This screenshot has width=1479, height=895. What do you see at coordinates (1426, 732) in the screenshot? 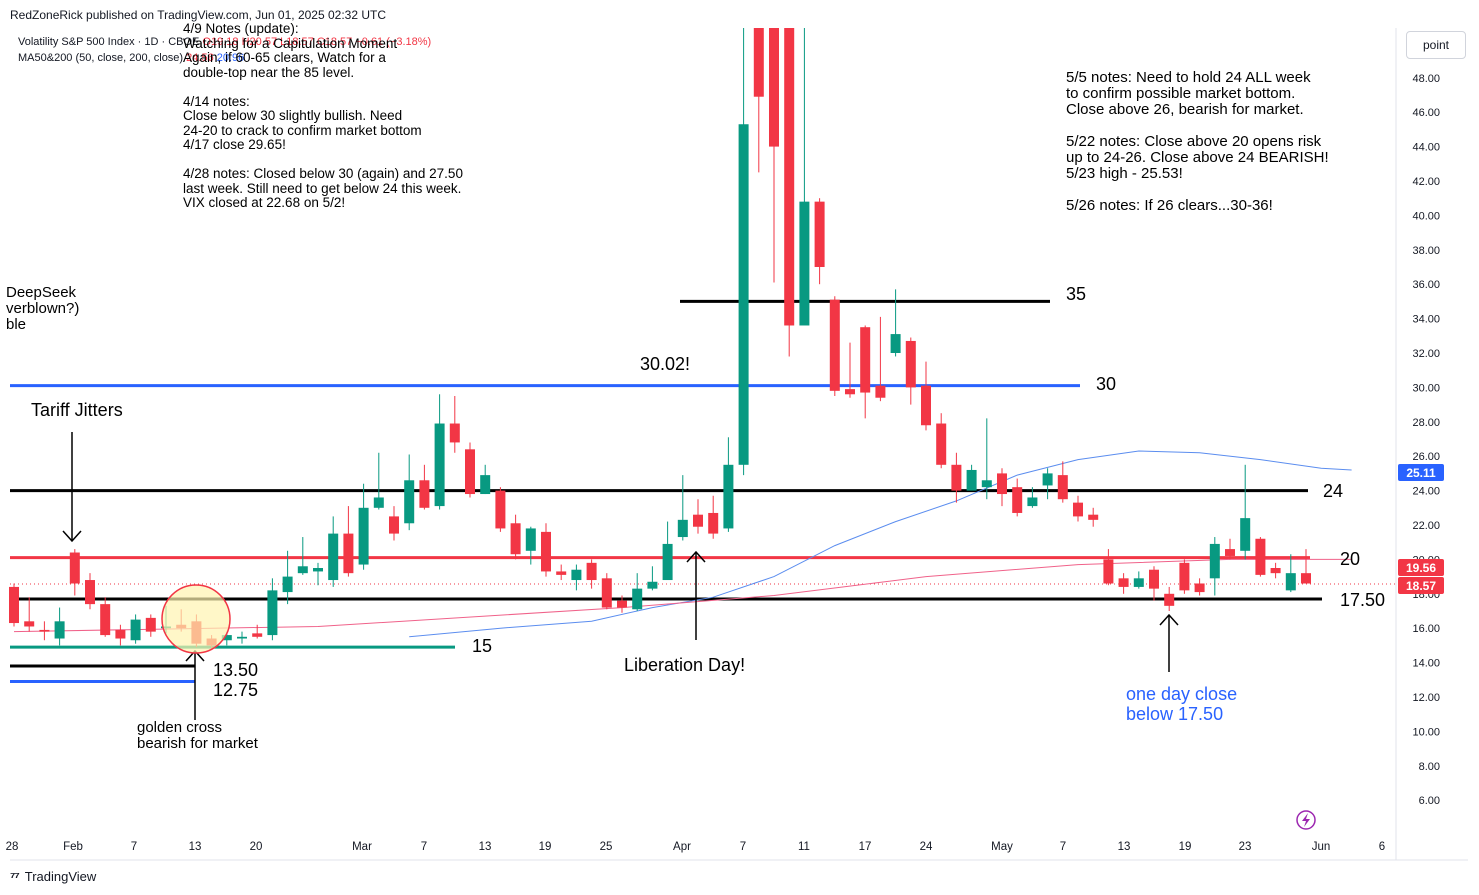
I see `y-tick-label: 10.00` at bounding box center [1426, 732].